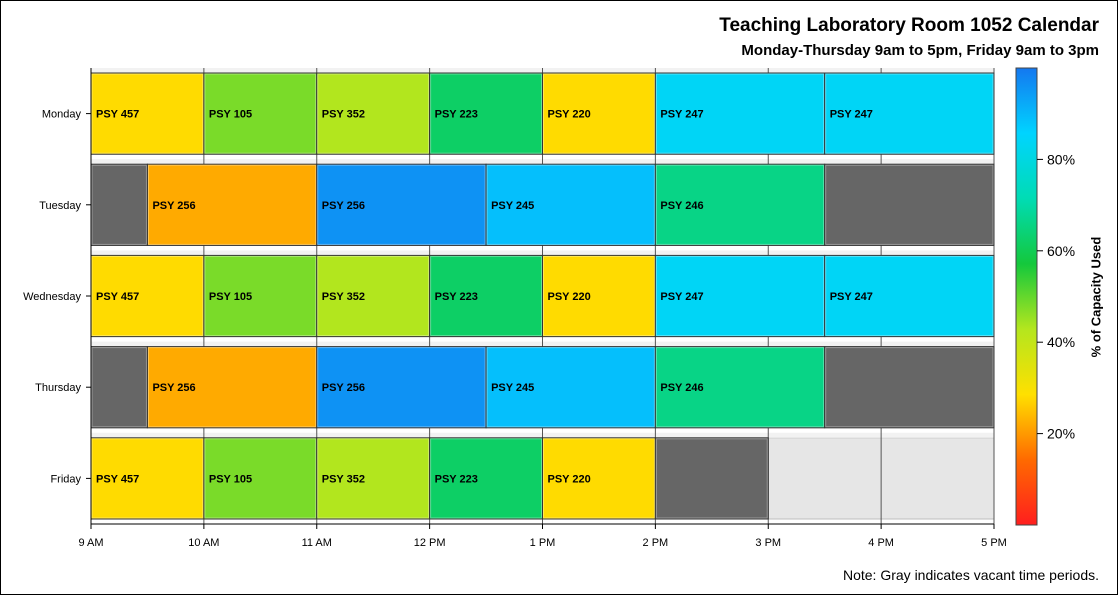 This screenshot has width=1118, height=595. What do you see at coordinates (543, 543) in the screenshot?
I see `x-tick-label: 1 PM` at bounding box center [543, 543].